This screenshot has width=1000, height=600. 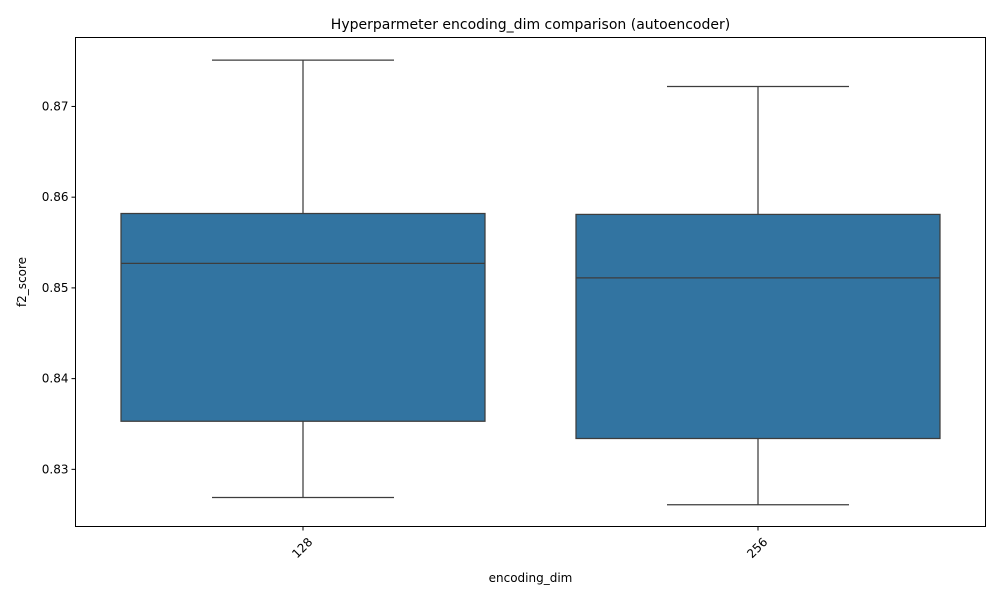 I want to click on y-tick-label: 0.86, so click(x=55, y=197).